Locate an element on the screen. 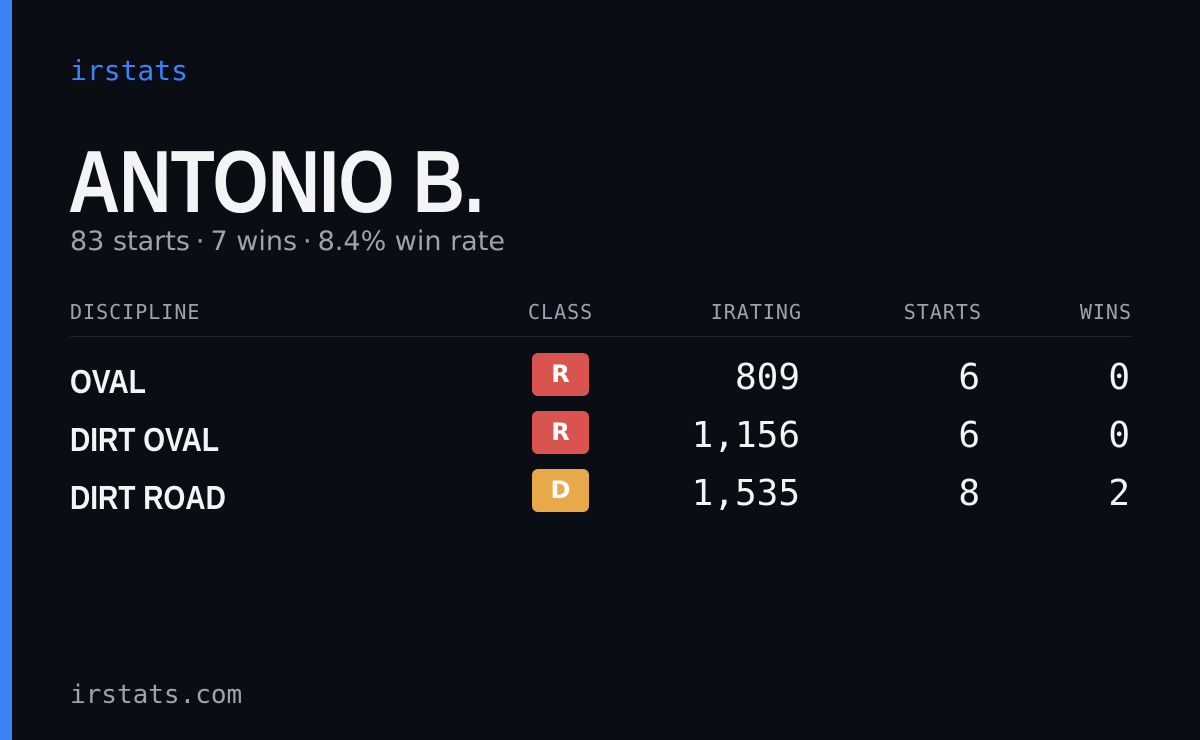 This screenshot has height=740, width=1200. table-row: DIRT ROAD D 1,535 8 2 is located at coordinates (601, 484).